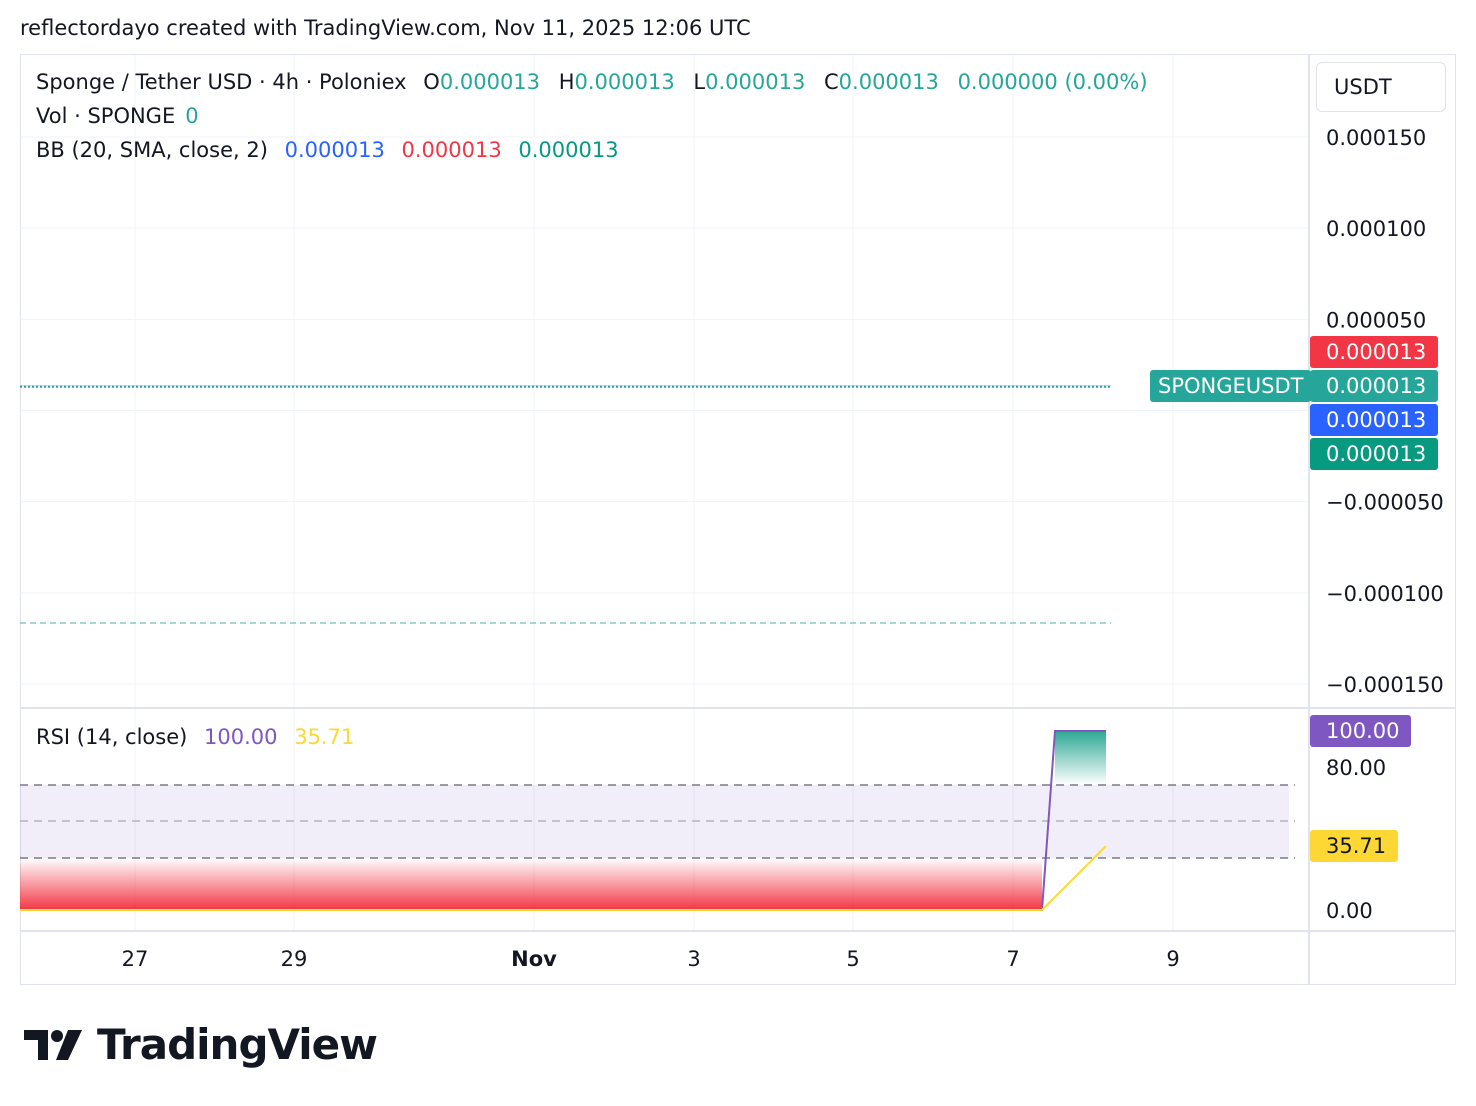 The image size is (1476, 1106). I want to click on time-tick-label: Nov, so click(534, 959).